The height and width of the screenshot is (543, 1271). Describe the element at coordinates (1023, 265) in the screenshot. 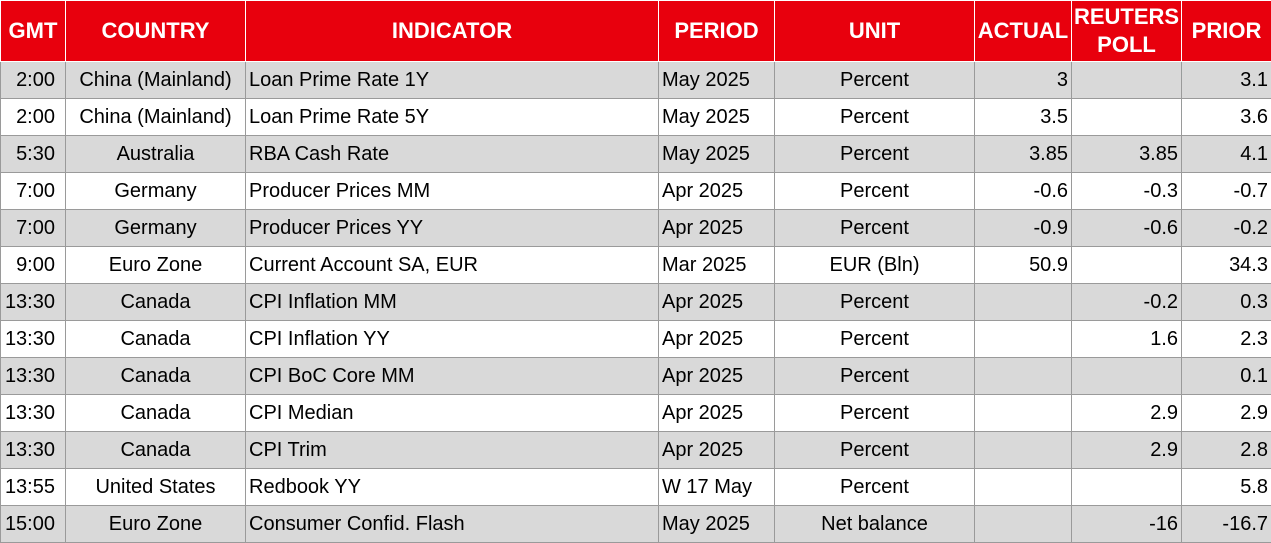

I see `cell-actual: 50.9` at that location.